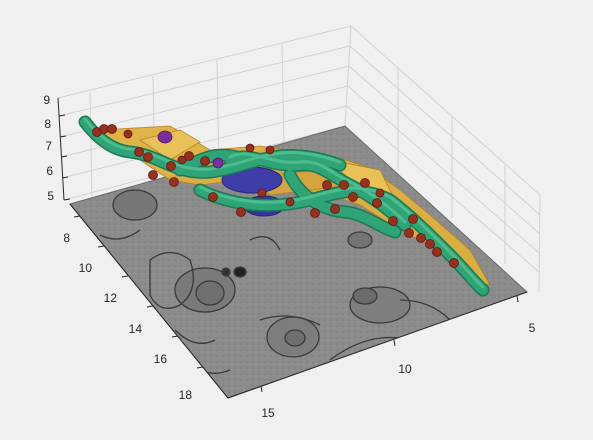 Image resolution: width=593 pixels, height=440 pixels. I want to click on y-tick-label: 8, so click(66, 238).